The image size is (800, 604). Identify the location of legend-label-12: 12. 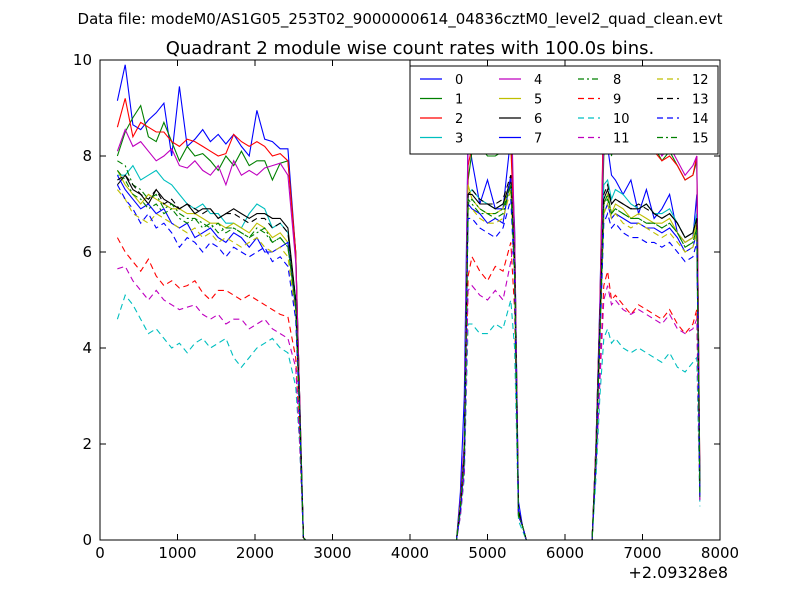
(700, 80).